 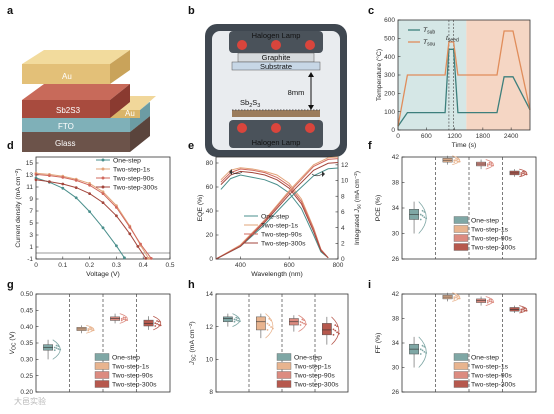 I want to click on g-y-tick-label: 0.20, so click(x=26, y=392).